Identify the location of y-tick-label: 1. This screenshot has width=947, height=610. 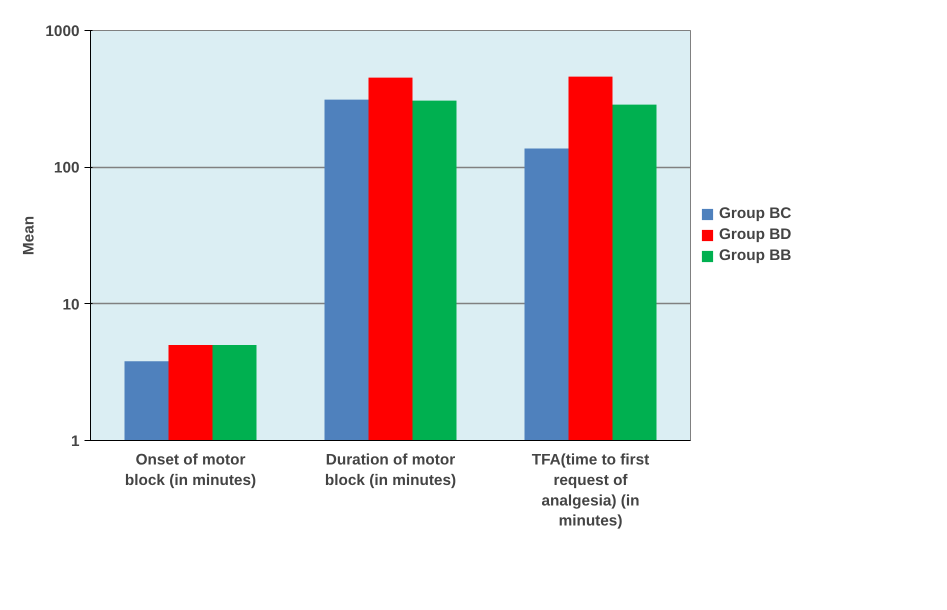
(75, 441).